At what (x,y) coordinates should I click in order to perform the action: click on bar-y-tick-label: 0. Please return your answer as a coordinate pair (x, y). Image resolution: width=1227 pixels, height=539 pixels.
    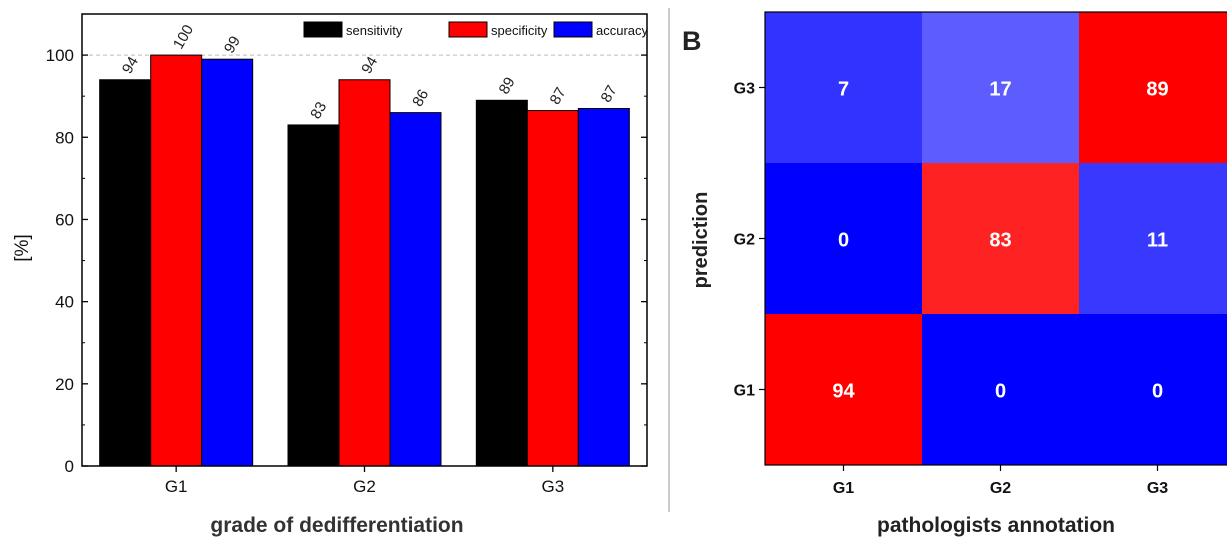
    Looking at the image, I should click on (69, 466).